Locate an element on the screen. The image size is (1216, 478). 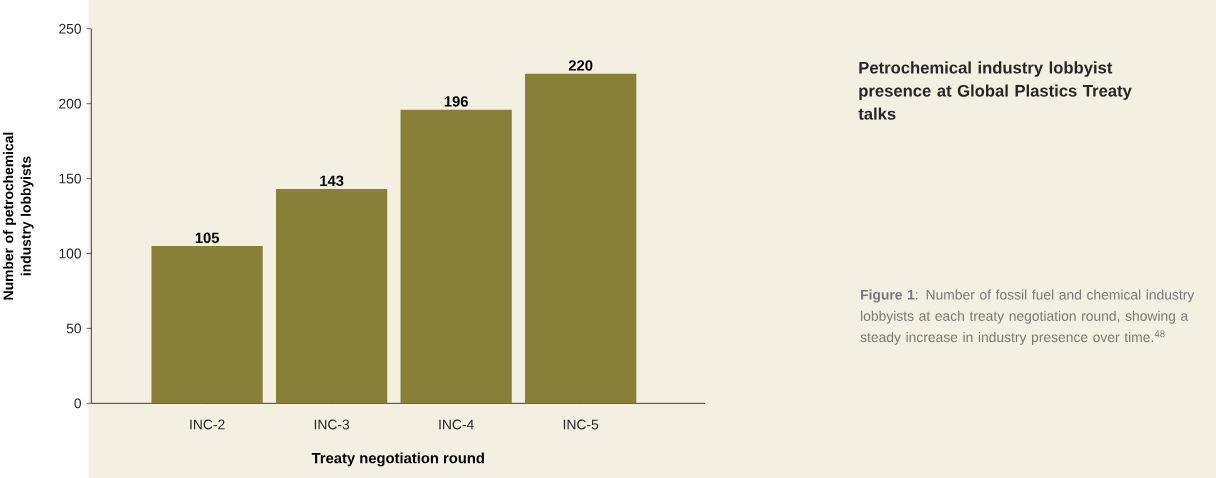
x-tick-label: INC-3 is located at coordinates (332, 424).